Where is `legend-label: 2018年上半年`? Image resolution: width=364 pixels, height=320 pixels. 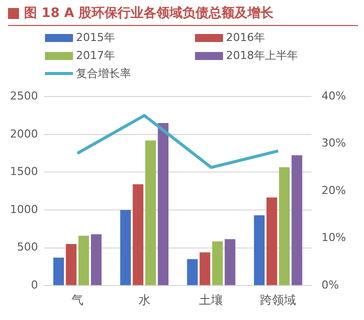
legend-label: 2018年上半年 is located at coordinates (262, 55).